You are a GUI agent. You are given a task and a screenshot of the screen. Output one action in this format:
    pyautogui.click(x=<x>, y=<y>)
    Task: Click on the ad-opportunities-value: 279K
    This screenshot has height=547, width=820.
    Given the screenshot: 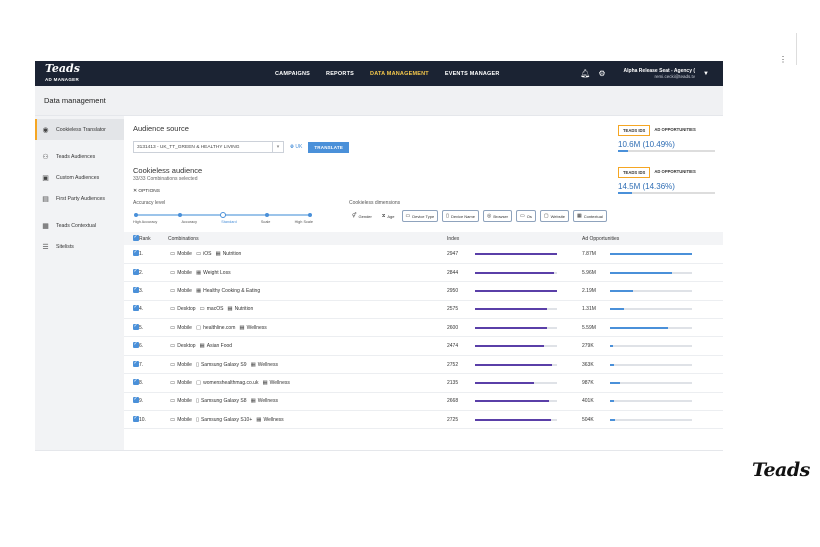 What is the action you would take?
    pyautogui.click(x=588, y=346)
    